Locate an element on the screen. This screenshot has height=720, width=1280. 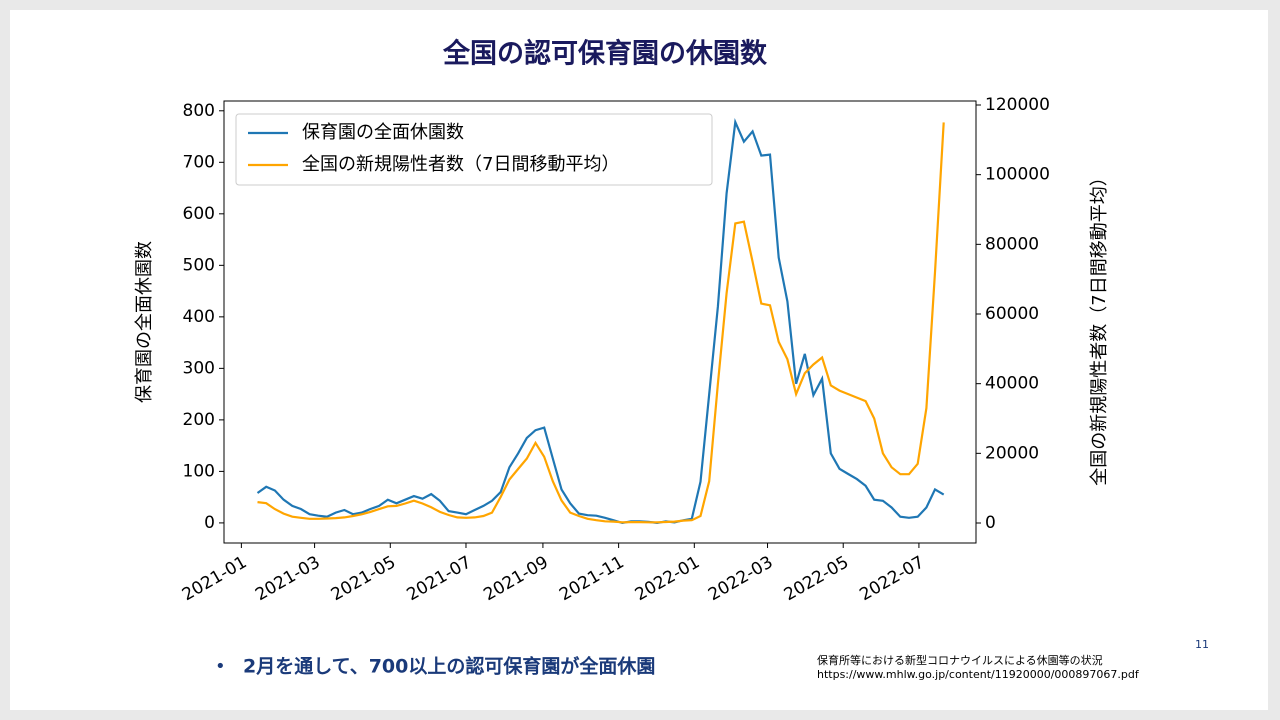
y-tick-label: 700 is located at coordinates (199, 162).